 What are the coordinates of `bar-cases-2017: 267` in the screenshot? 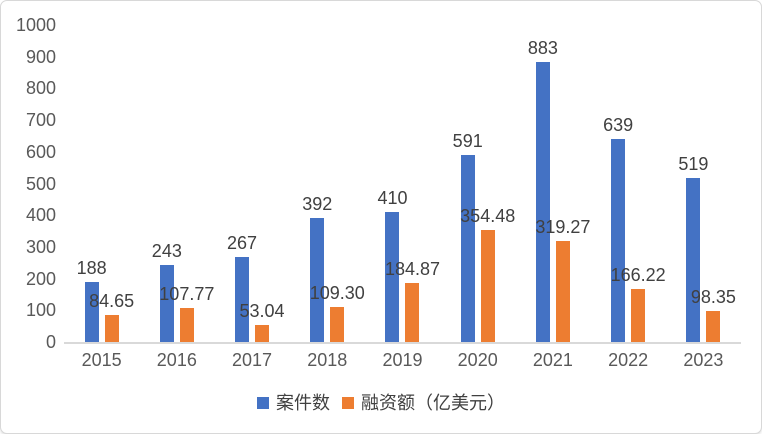 It's located at (242, 287).